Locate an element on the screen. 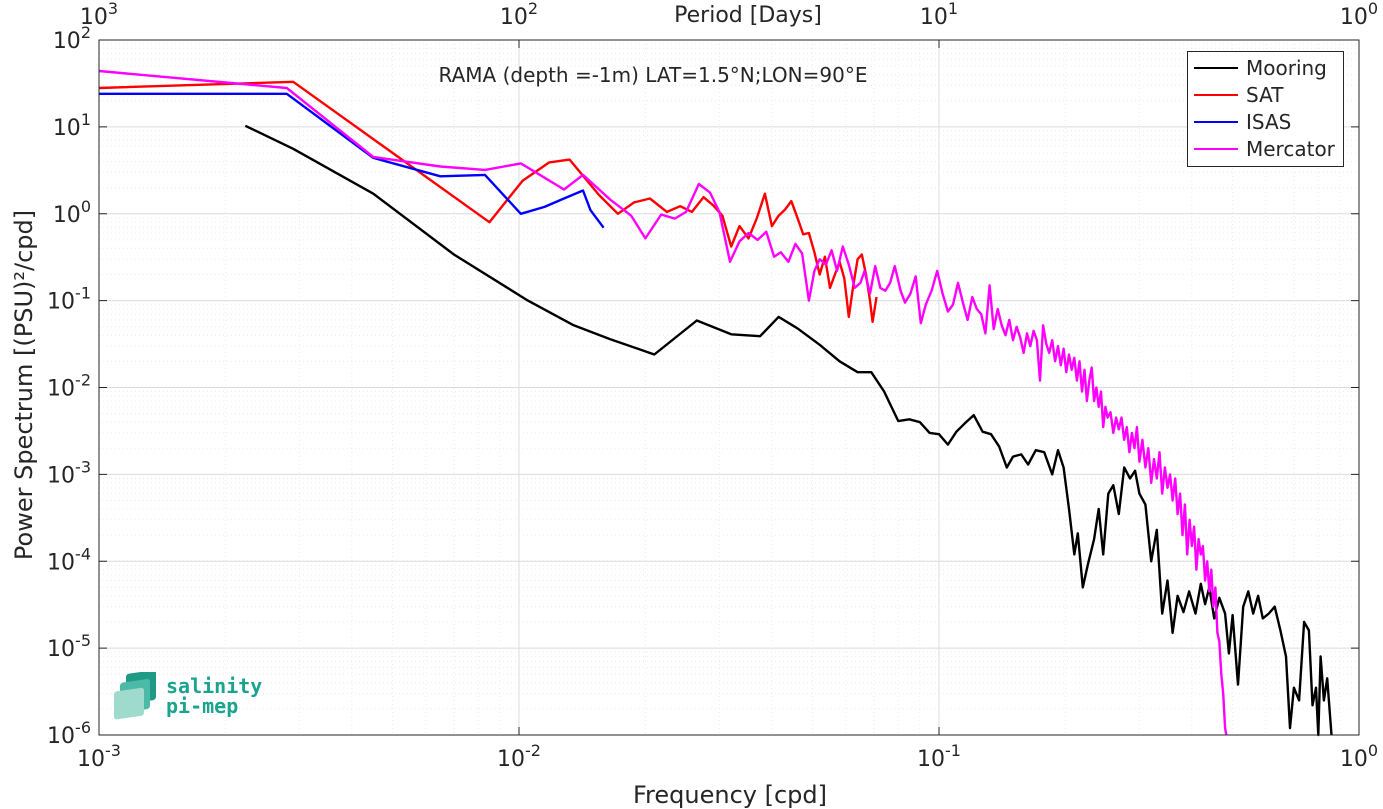 The width and height of the screenshot is (1383, 809). logo-text-salinity: salinity is located at coordinates (214, 686).